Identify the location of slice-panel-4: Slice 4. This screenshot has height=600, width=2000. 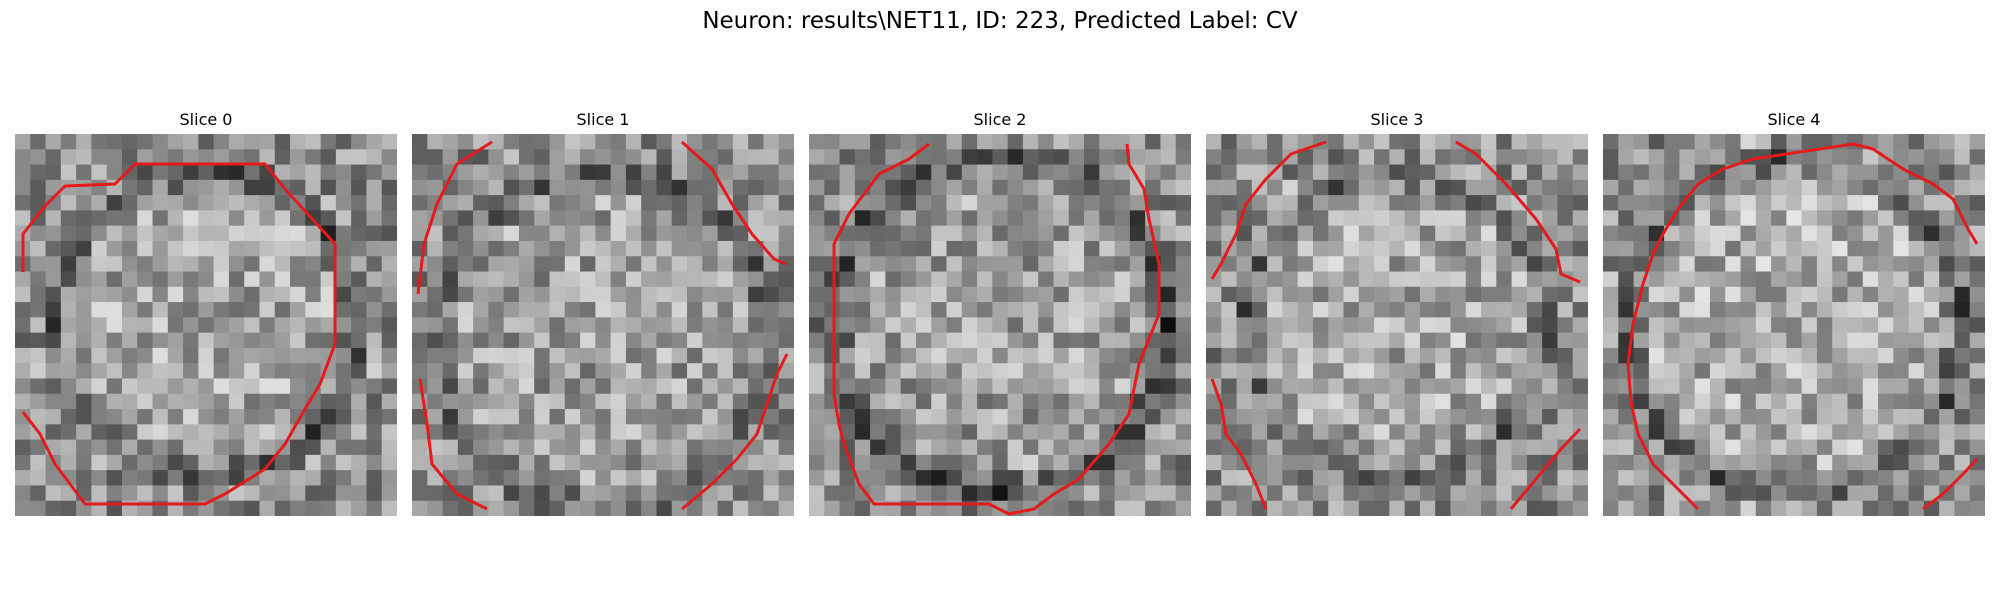
(1794, 312).